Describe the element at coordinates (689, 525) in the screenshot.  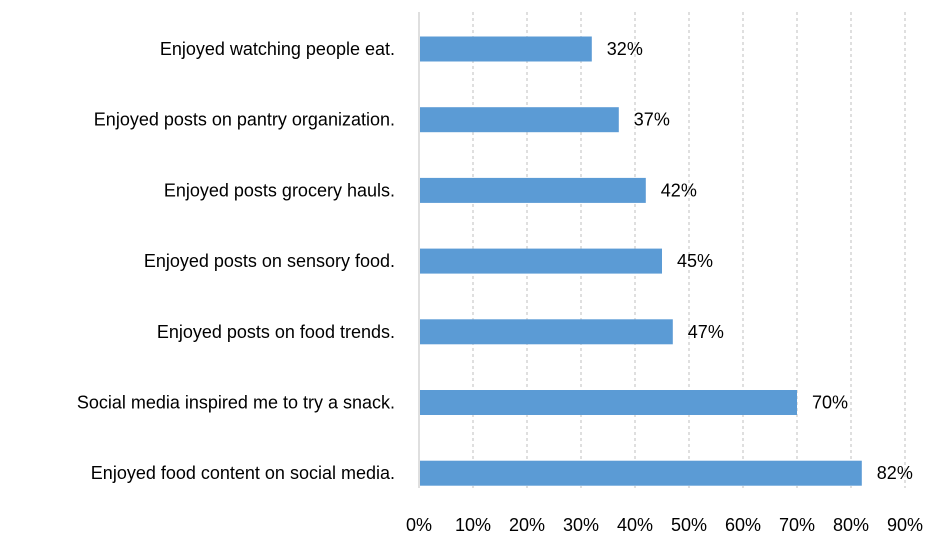
I see `x-tick-label: 50%` at that location.